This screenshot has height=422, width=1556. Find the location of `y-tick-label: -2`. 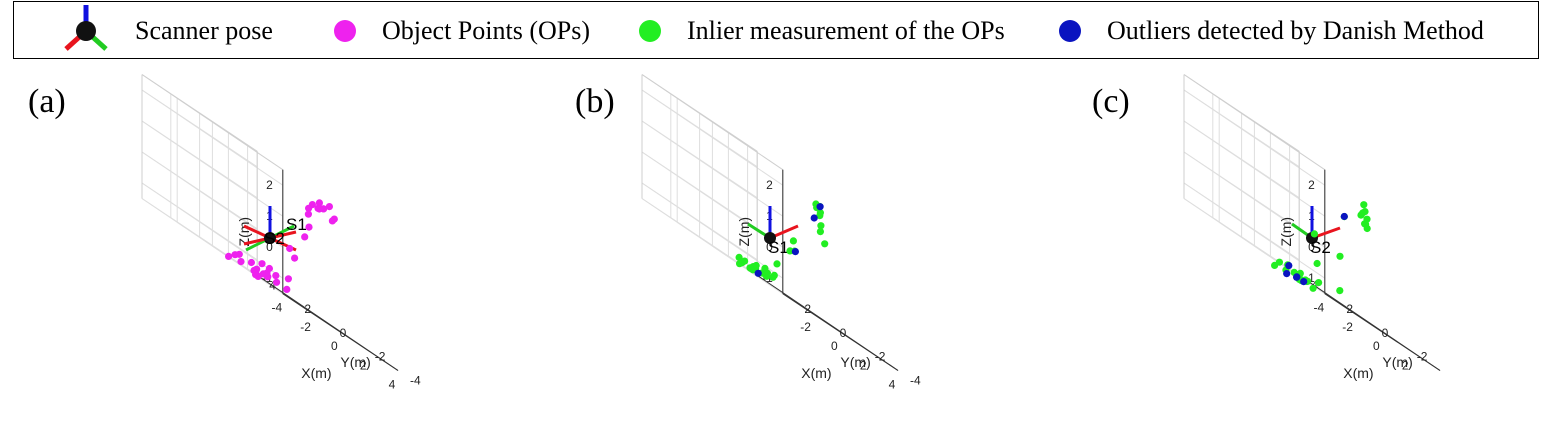

y-tick-label: -2 is located at coordinates (380, 357).